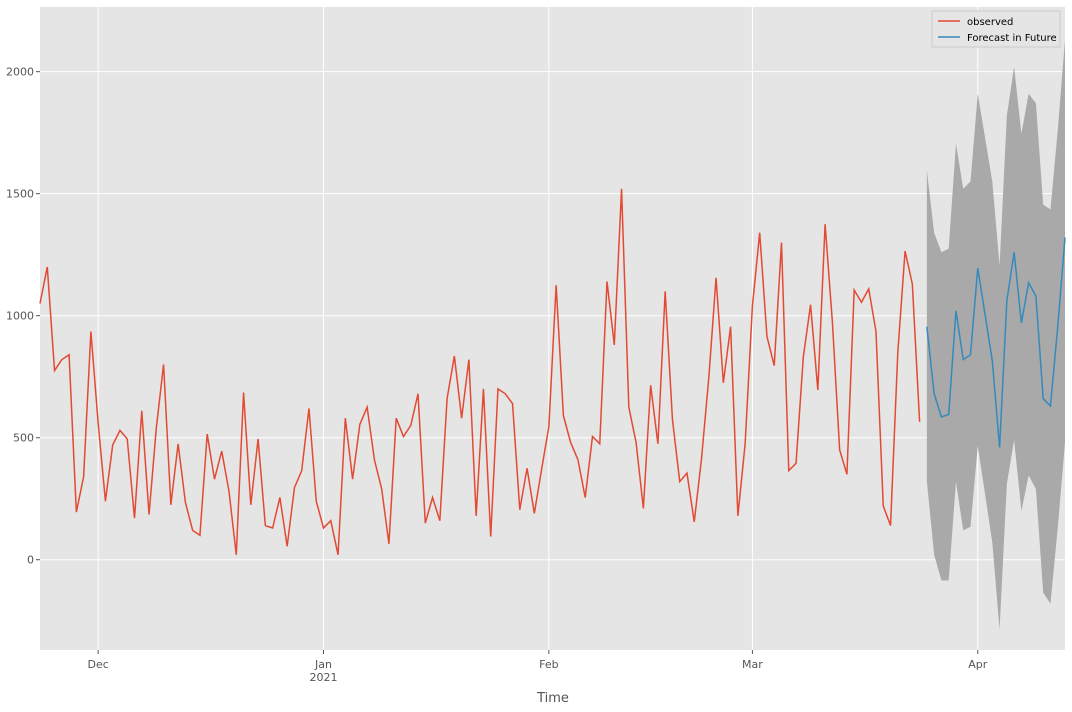 The image size is (1072, 712). Describe the element at coordinates (98, 664) in the screenshot. I see `x-tick-label: Dec` at that location.